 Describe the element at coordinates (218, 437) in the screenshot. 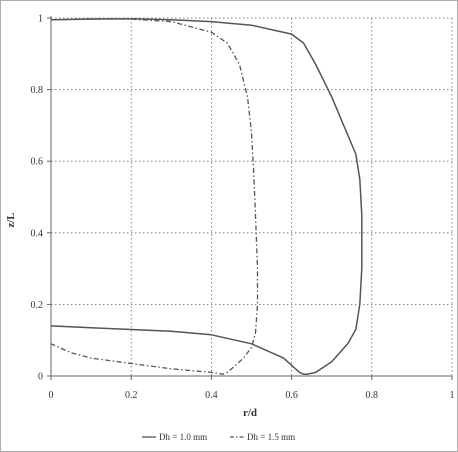

I see `legend: Dh = 1.0 mm Dh = 1.5 mm` at that location.